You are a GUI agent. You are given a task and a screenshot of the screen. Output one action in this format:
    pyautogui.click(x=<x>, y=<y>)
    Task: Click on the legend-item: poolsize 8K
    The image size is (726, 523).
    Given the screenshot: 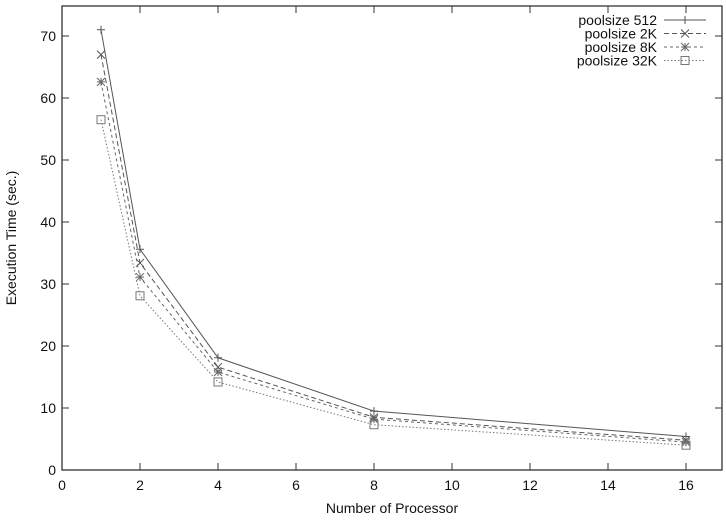 What is the action you would take?
    pyautogui.click(x=645, y=47)
    